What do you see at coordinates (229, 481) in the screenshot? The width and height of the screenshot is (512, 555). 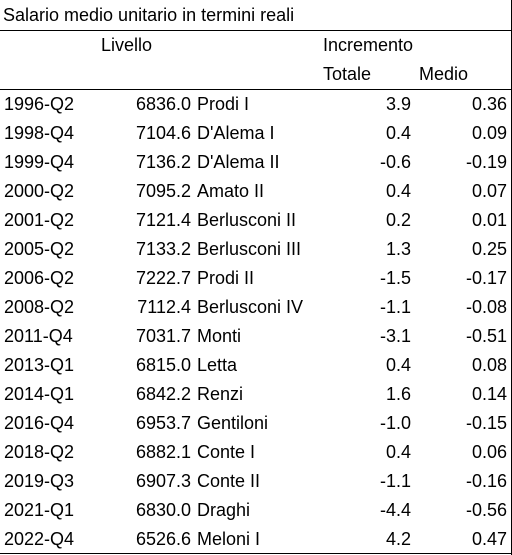 I see `cell-government: Conte II` at bounding box center [229, 481].